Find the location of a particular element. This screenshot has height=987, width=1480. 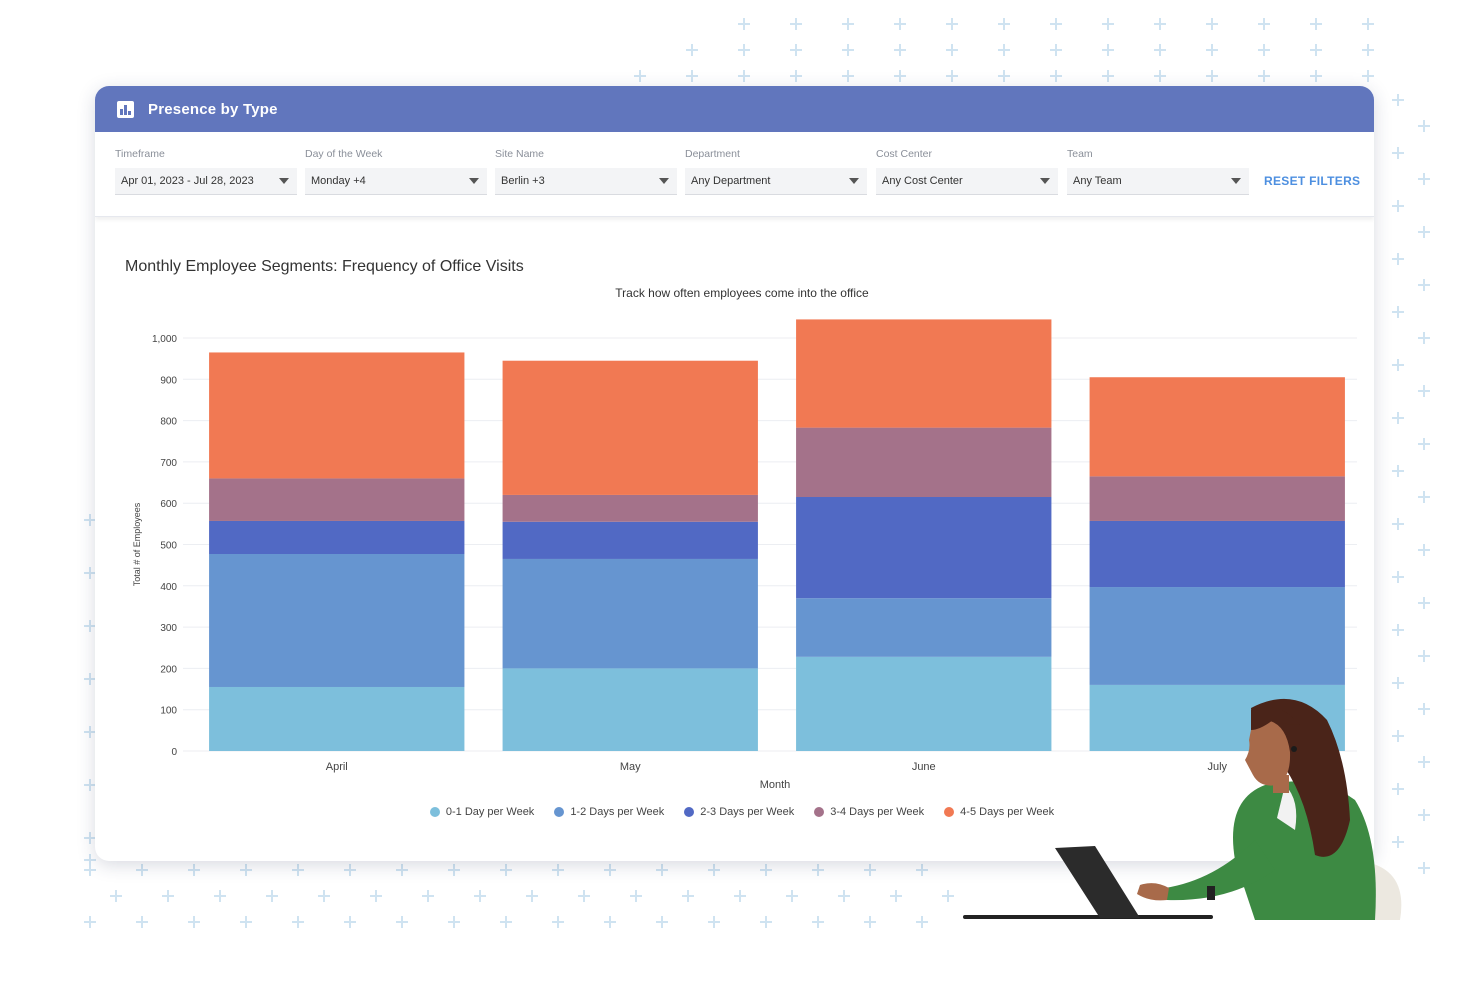

filter-value: Any Team is located at coordinates (1097, 181).